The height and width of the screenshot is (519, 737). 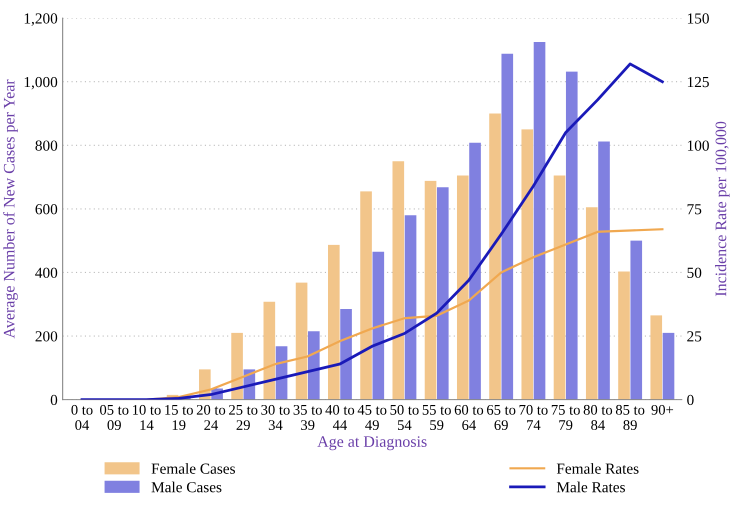 What do you see at coordinates (598, 417) in the screenshot?
I see `x-tick-label: 80 to 84` at bounding box center [598, 417].